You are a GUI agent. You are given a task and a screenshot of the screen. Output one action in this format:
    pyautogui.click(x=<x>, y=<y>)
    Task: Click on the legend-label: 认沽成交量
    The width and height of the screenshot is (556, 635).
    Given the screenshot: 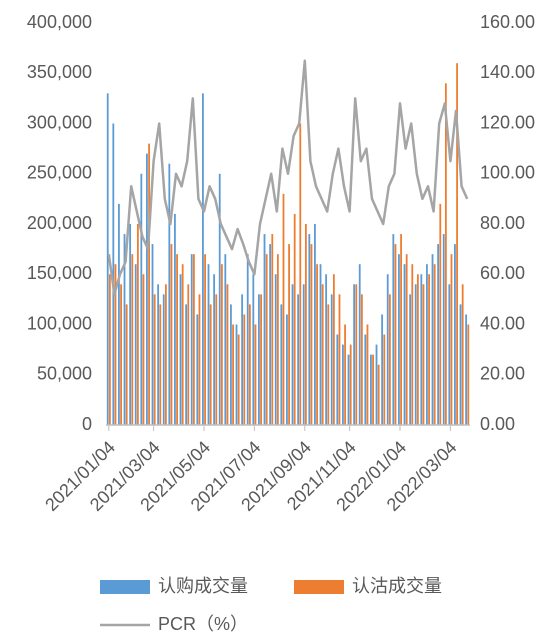 What is the action you would take?
    pyautogui.click(x=397, y=586)
    